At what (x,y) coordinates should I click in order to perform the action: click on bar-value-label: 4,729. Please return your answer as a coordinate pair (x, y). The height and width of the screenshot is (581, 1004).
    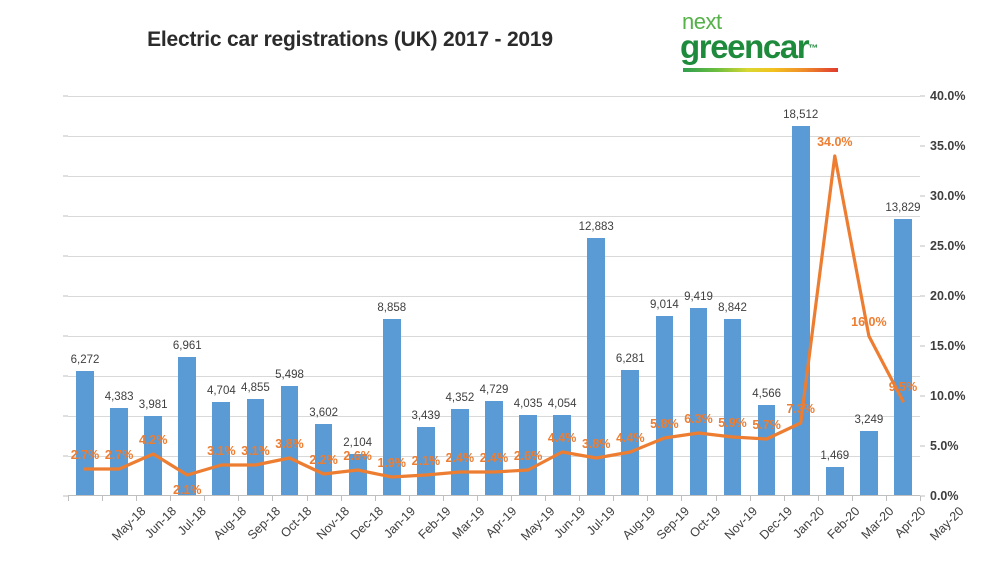
    Looking at the image, I should click on (494, 390).